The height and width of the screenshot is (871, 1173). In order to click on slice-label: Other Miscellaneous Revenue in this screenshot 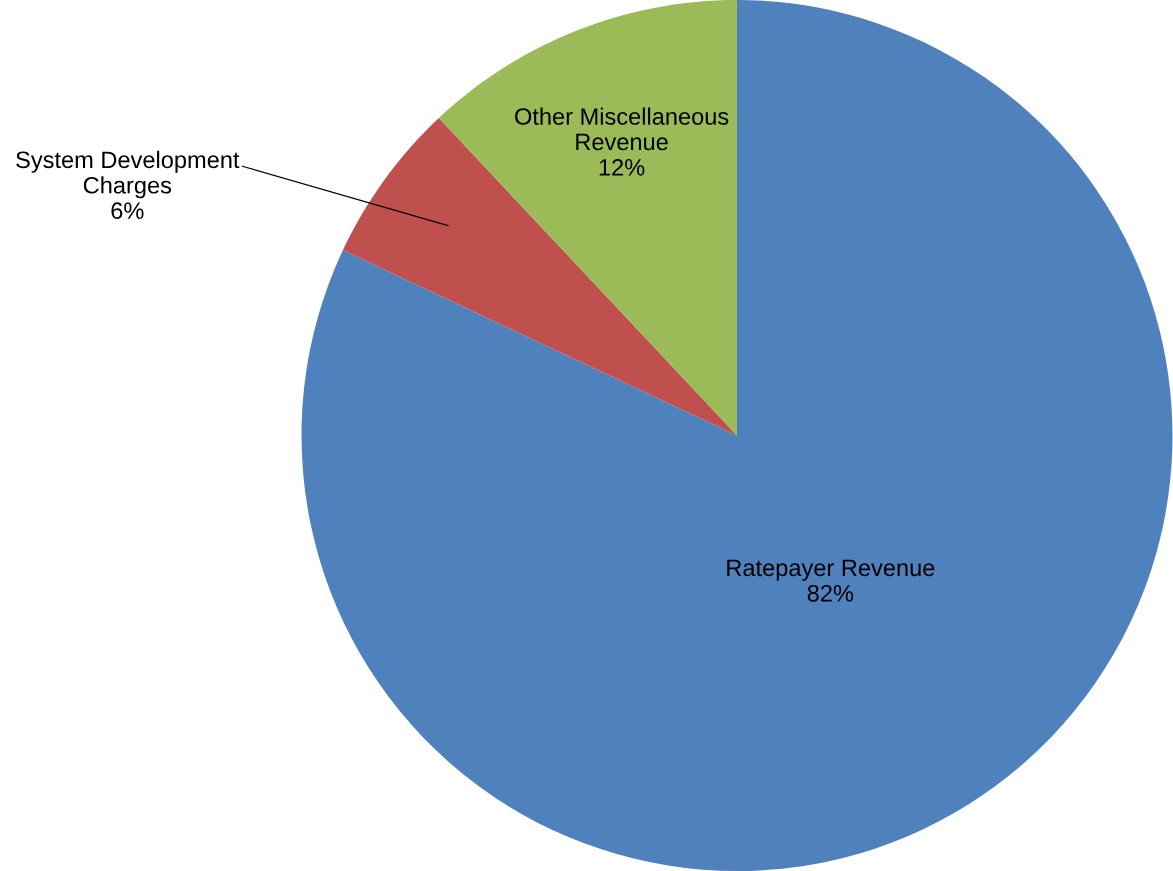, I will do `click(622, 129)`.